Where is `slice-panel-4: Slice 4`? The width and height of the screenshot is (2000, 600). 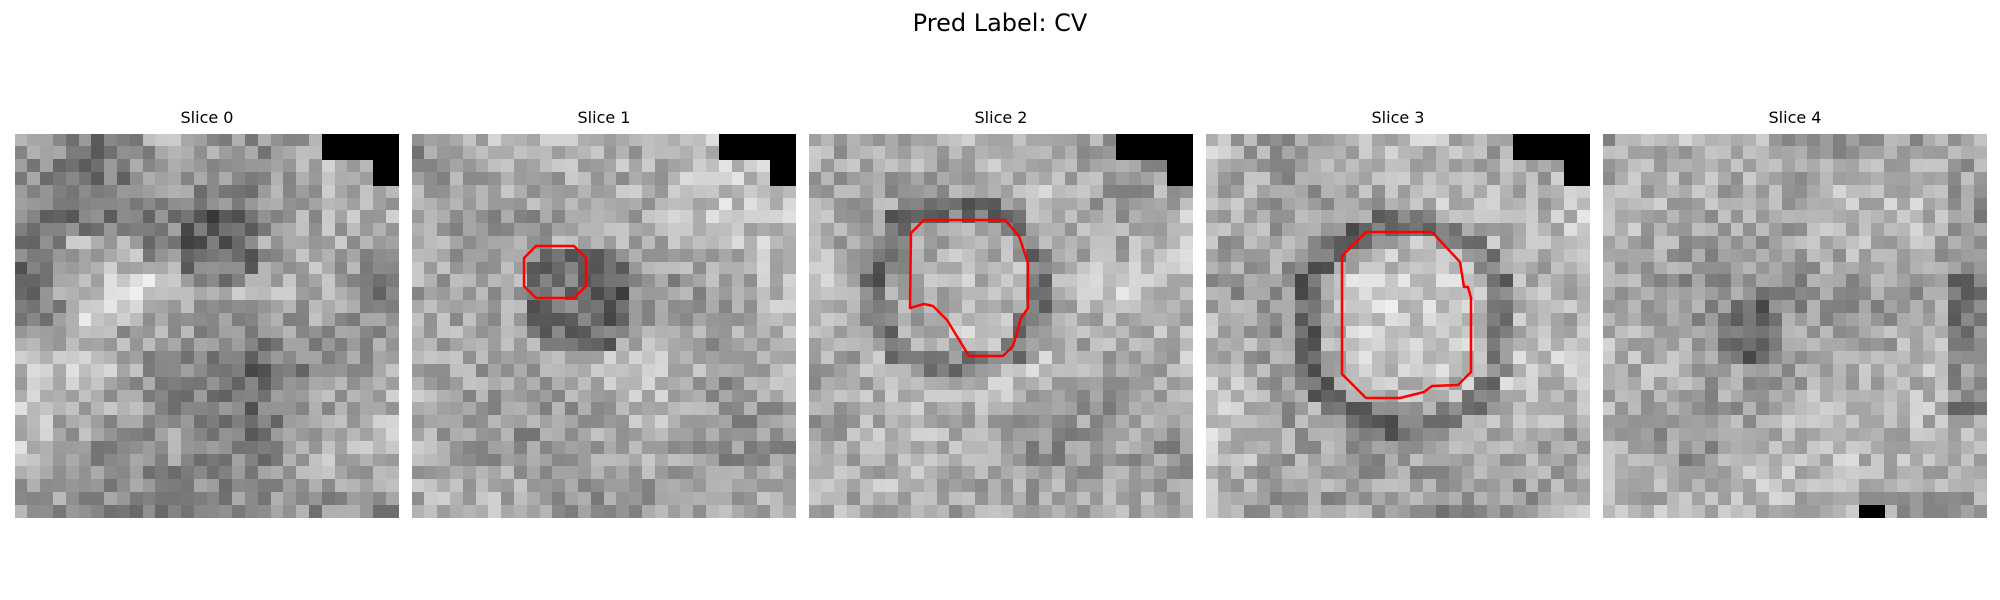 slice-panel-4: Slice 4 is located at coordinates (1795, 313).